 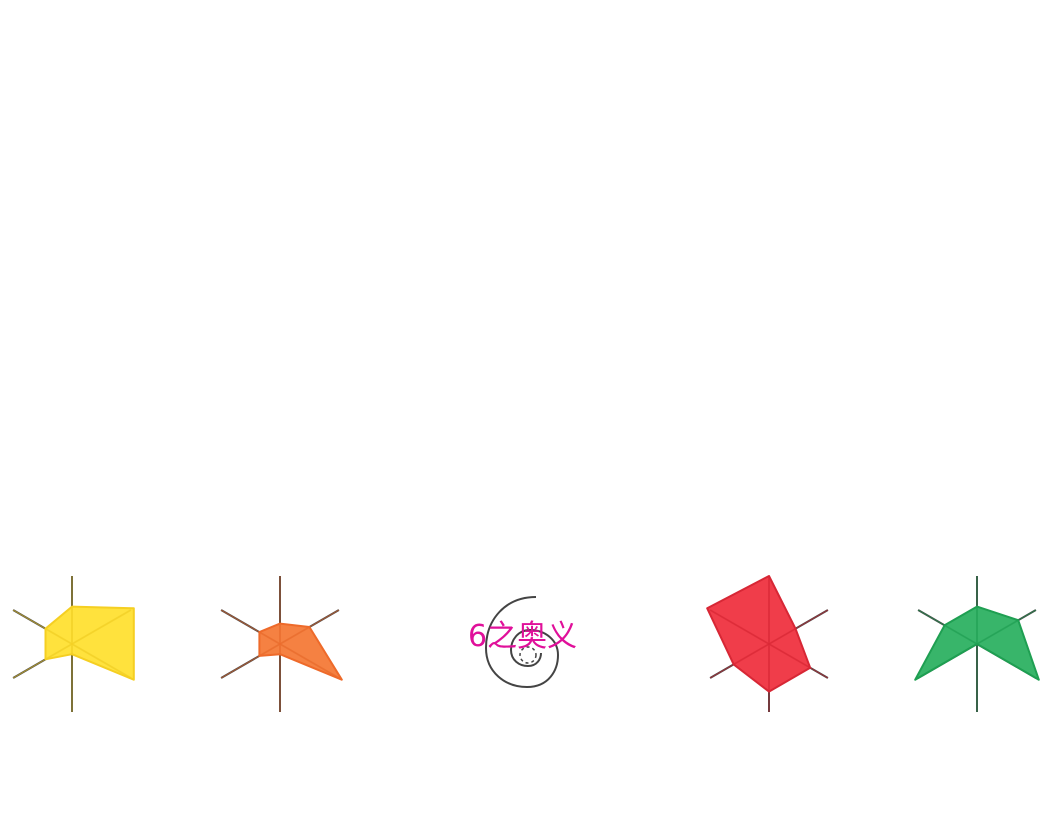 I want to click on logo-text: 6之奥义, so click(x=522, y=636).